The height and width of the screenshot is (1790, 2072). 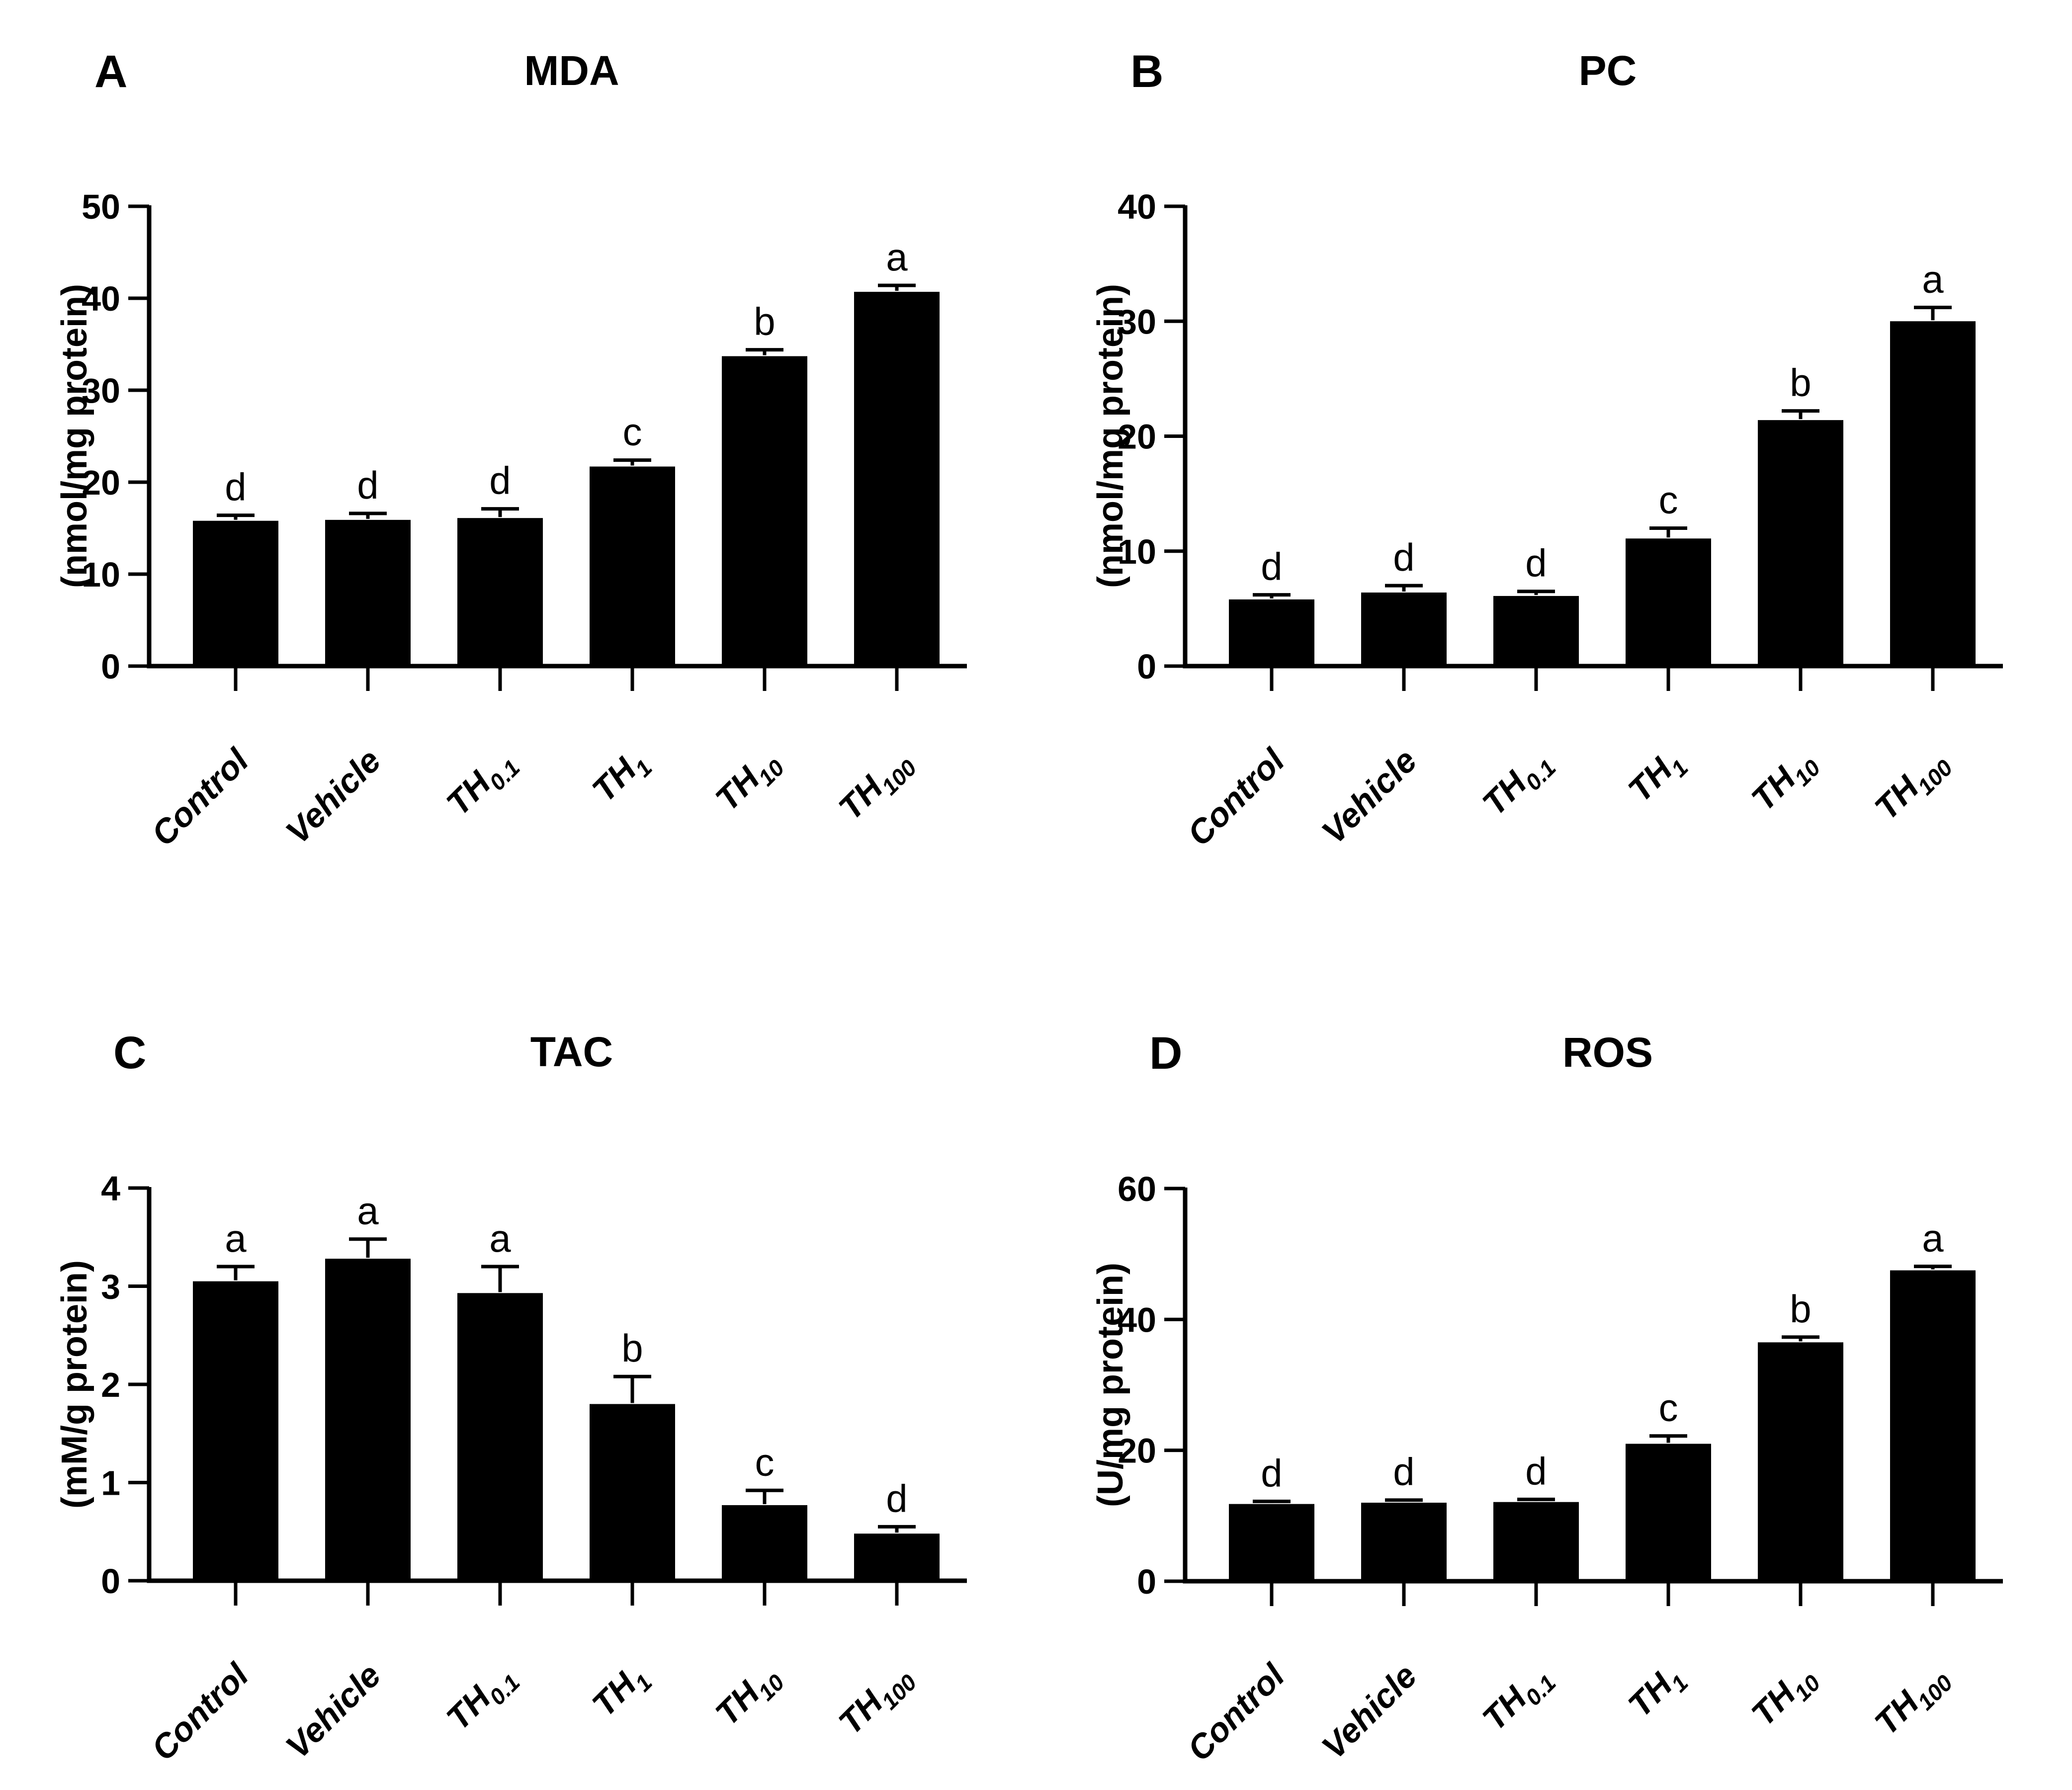 I want to click on y-tick-label: 50, so click(x=101, y=206).